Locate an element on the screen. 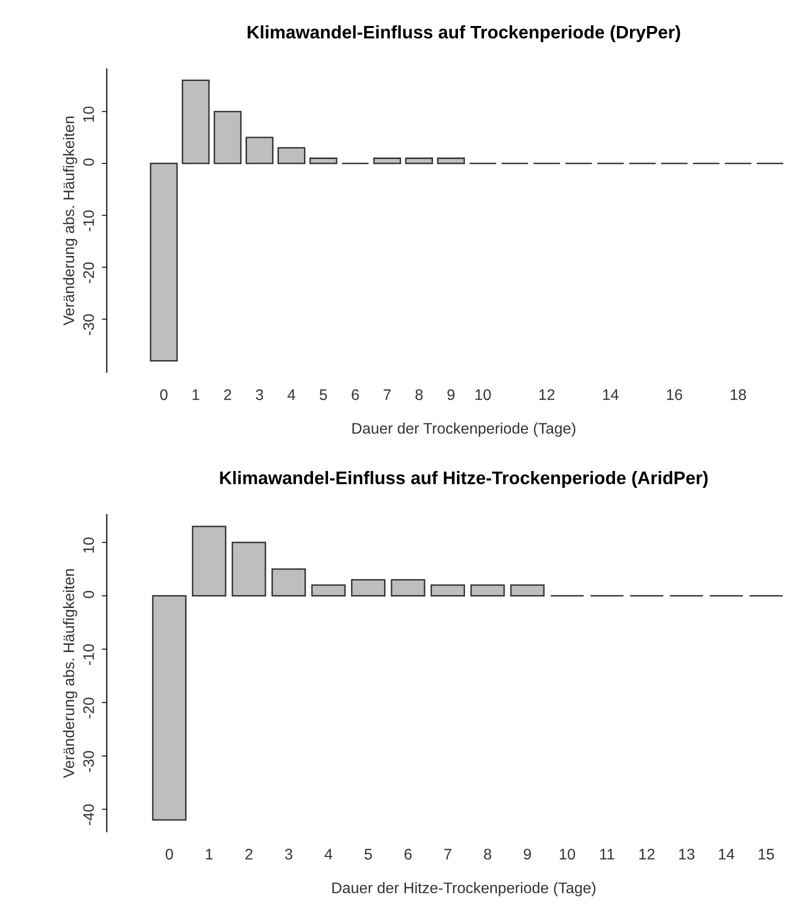  x-tick-label: 16 is located at coordinates (674, 394).